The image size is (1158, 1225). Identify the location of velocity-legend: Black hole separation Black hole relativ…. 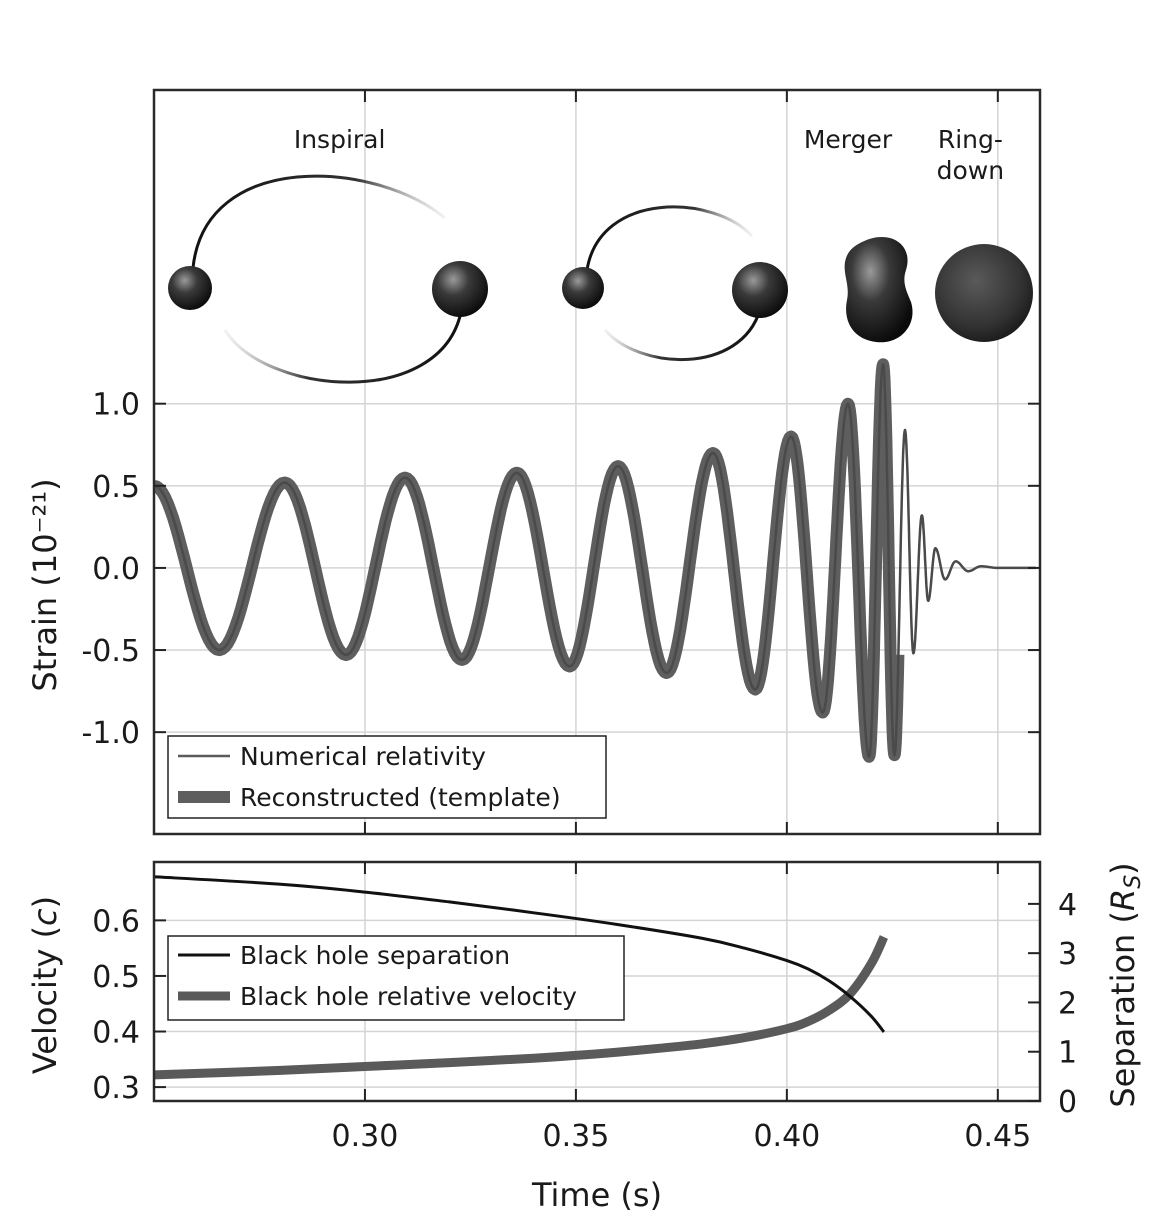
(396, 978).